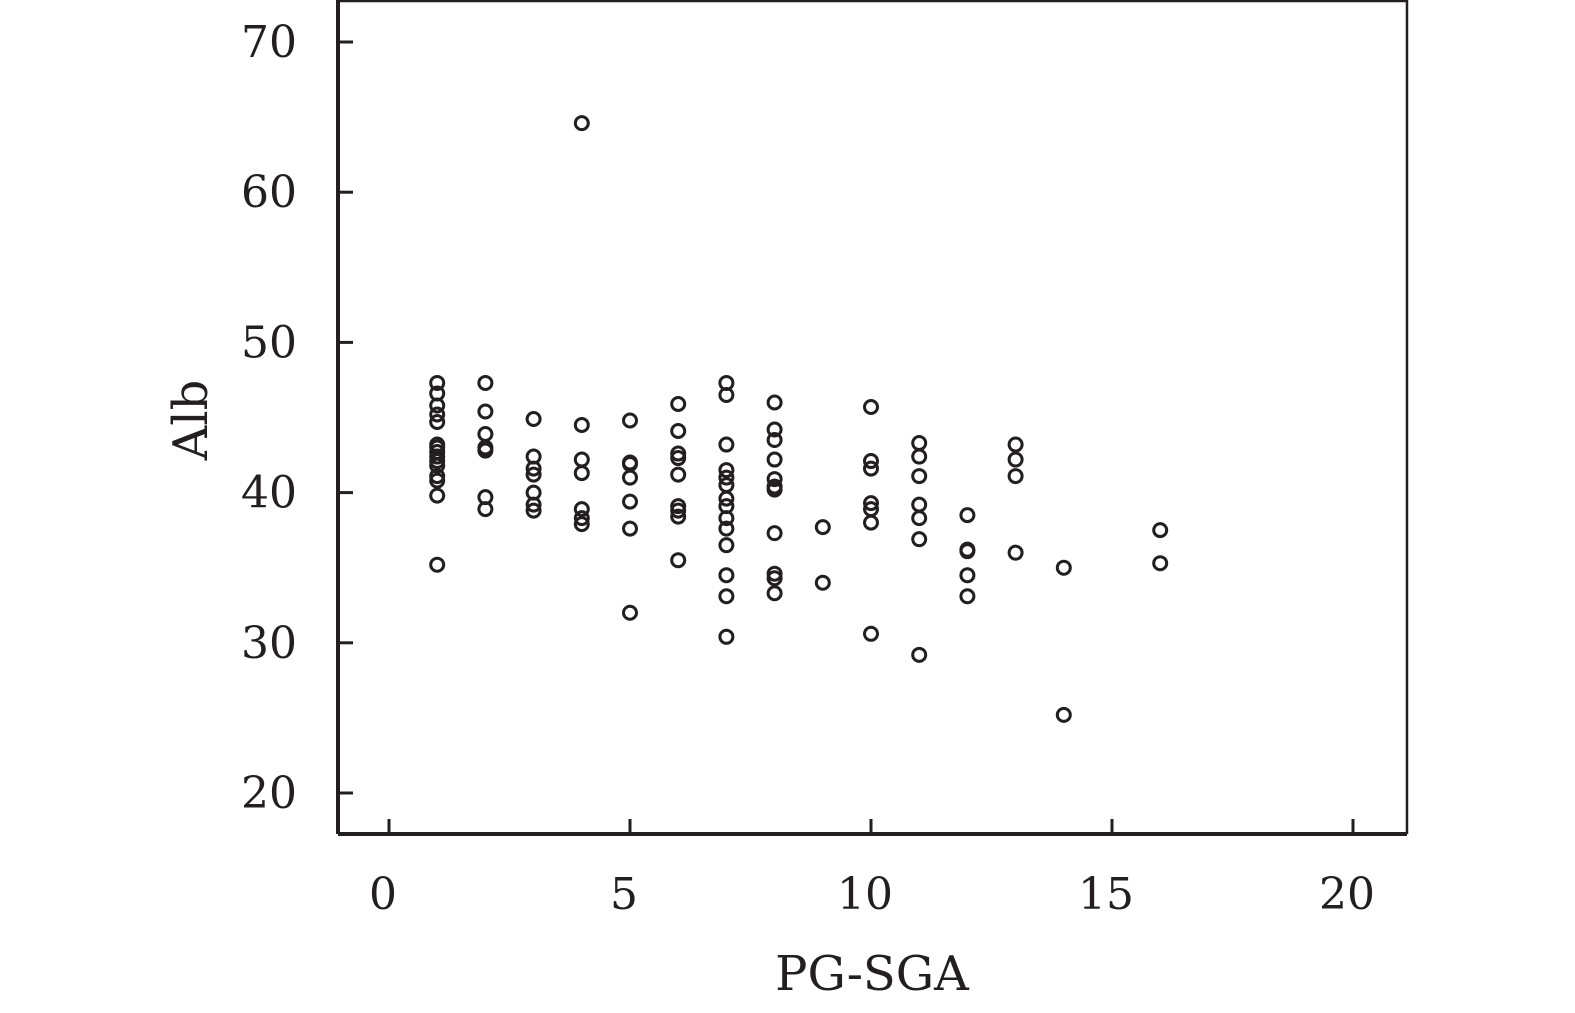 Image resolution: width=1575 pixels, height=1013 pixels. Describe the element at coordinates (269, 42) in the screenshot. I see `y-tick-label: 70` at that location.